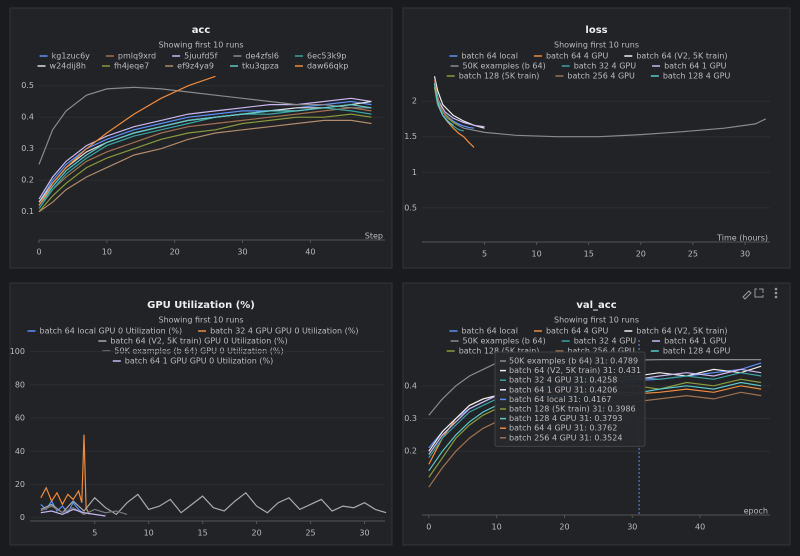  I want to click on y-tick-label: 40, so click(20, 451).